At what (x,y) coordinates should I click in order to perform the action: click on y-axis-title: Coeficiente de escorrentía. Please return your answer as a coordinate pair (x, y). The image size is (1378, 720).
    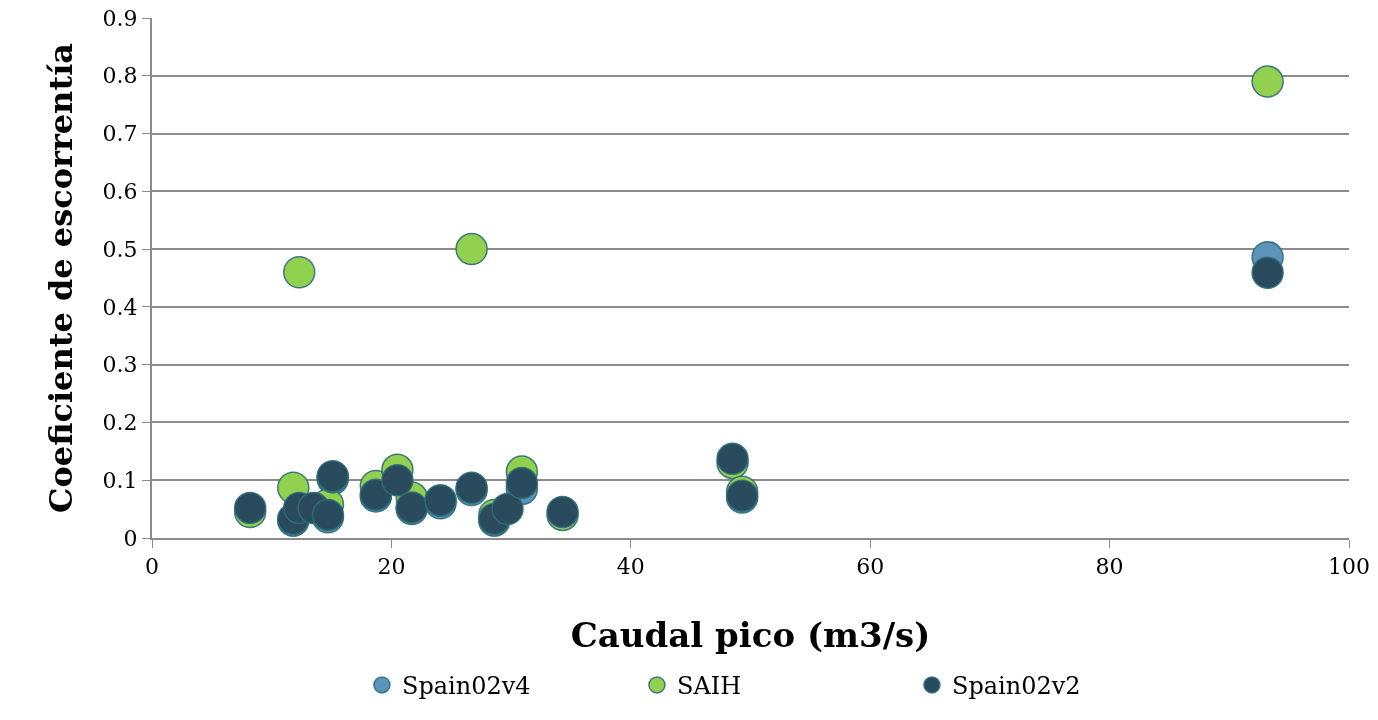
    Looking at the image, I should click on (61, 278).